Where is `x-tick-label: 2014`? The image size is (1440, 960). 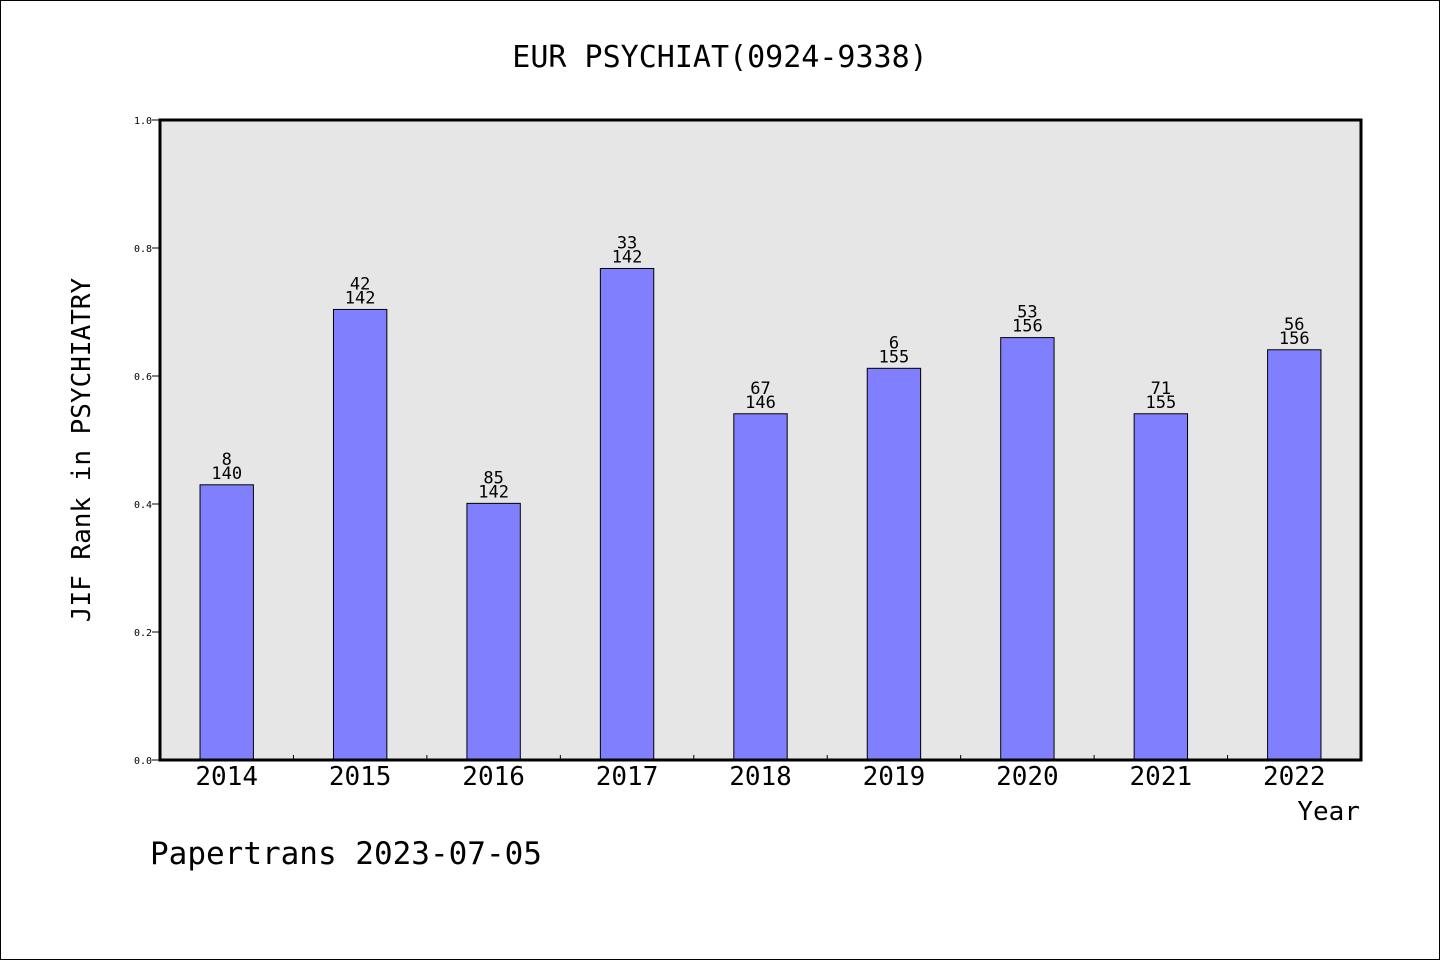
x-tick-label: 2014 is located at coordinates (226, 777).